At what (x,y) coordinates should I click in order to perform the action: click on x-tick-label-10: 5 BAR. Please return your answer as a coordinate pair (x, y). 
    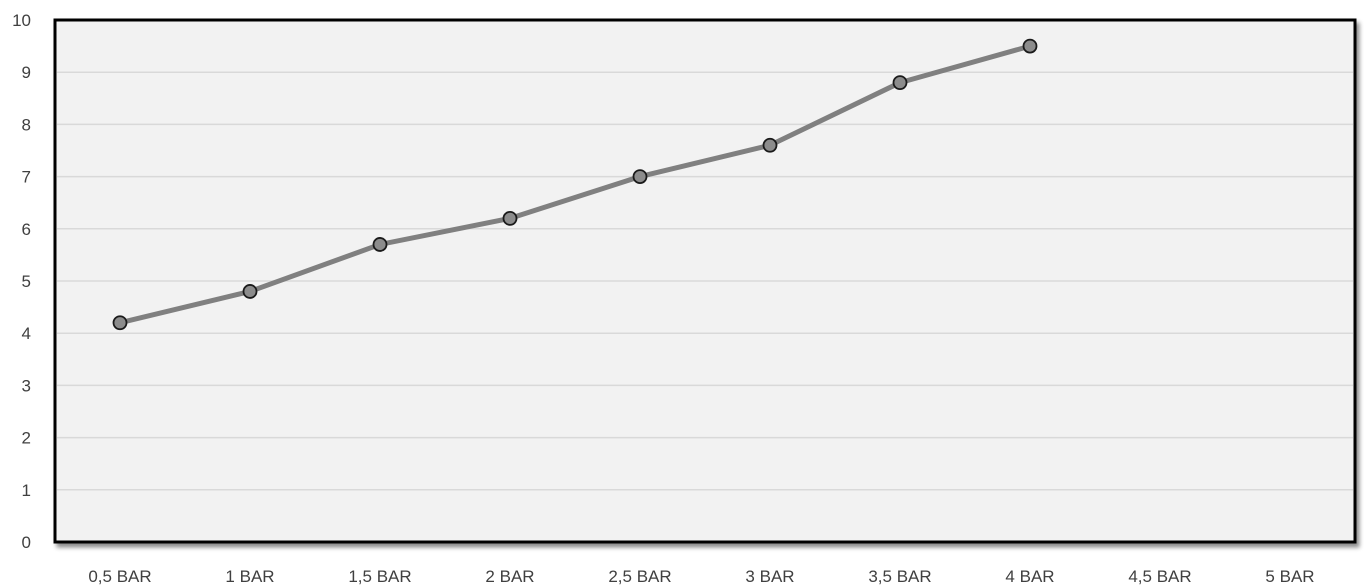
    Looking at the image, I should click on (1289, 576).